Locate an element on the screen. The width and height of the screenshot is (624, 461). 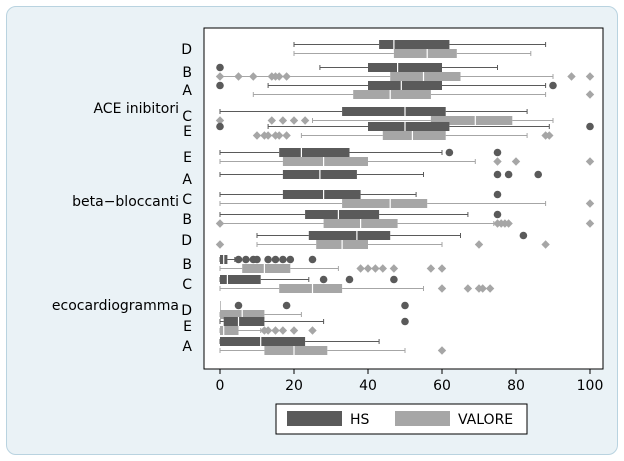
x-tick-label: 0 is located at coordinates (220, 386).